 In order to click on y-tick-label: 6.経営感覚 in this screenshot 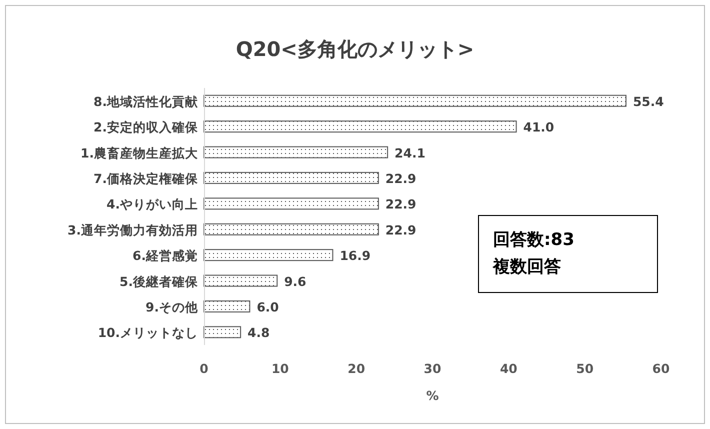, I will do `click(165, 256)`.